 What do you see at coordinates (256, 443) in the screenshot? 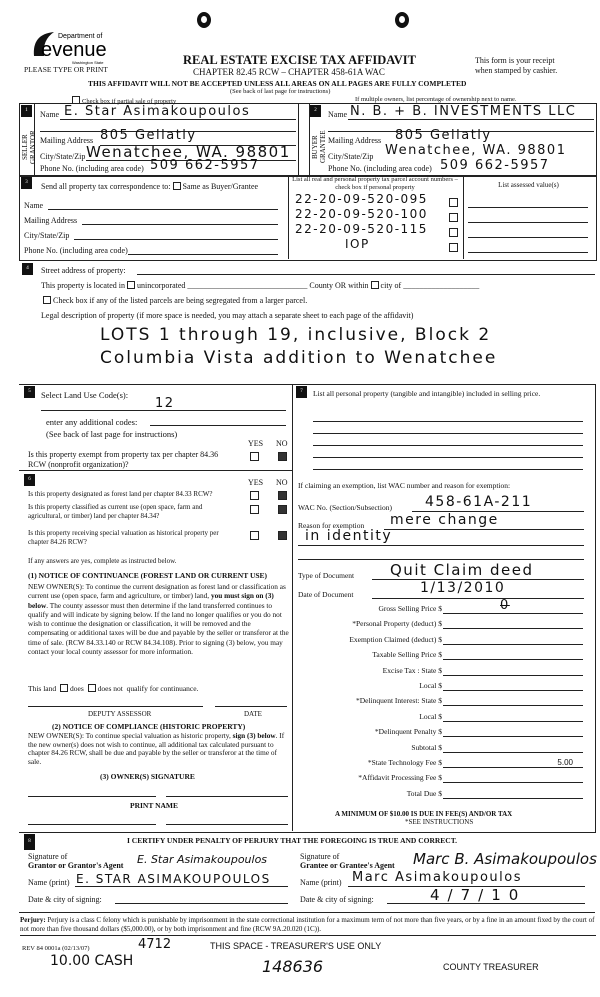
I see `yes-header: YES` at bounding box center [256, 443].